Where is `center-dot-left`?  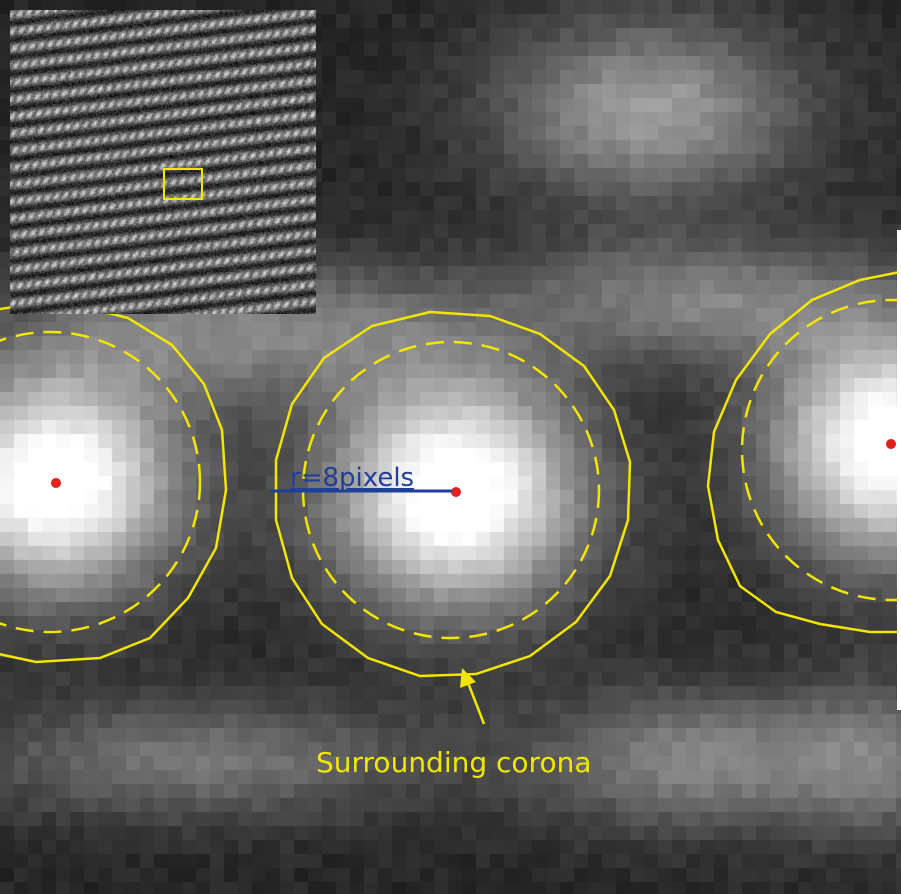
center-dot-left is located at coordinates (56, 483).